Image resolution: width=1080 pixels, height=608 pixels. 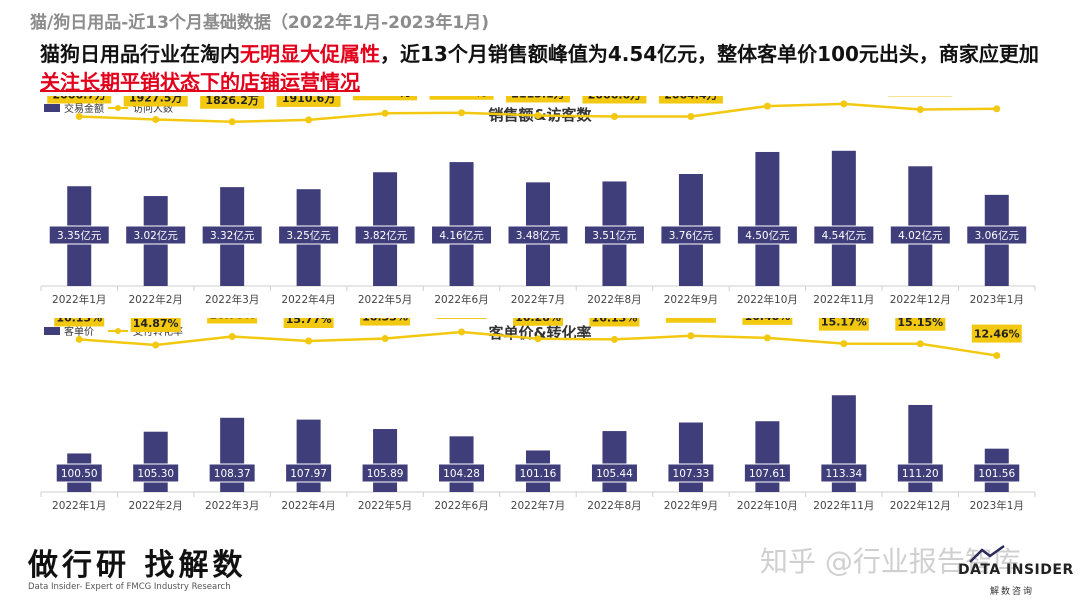 I want to click on brand-name-cn: 解数咨询, so click(x=1012, y=592).